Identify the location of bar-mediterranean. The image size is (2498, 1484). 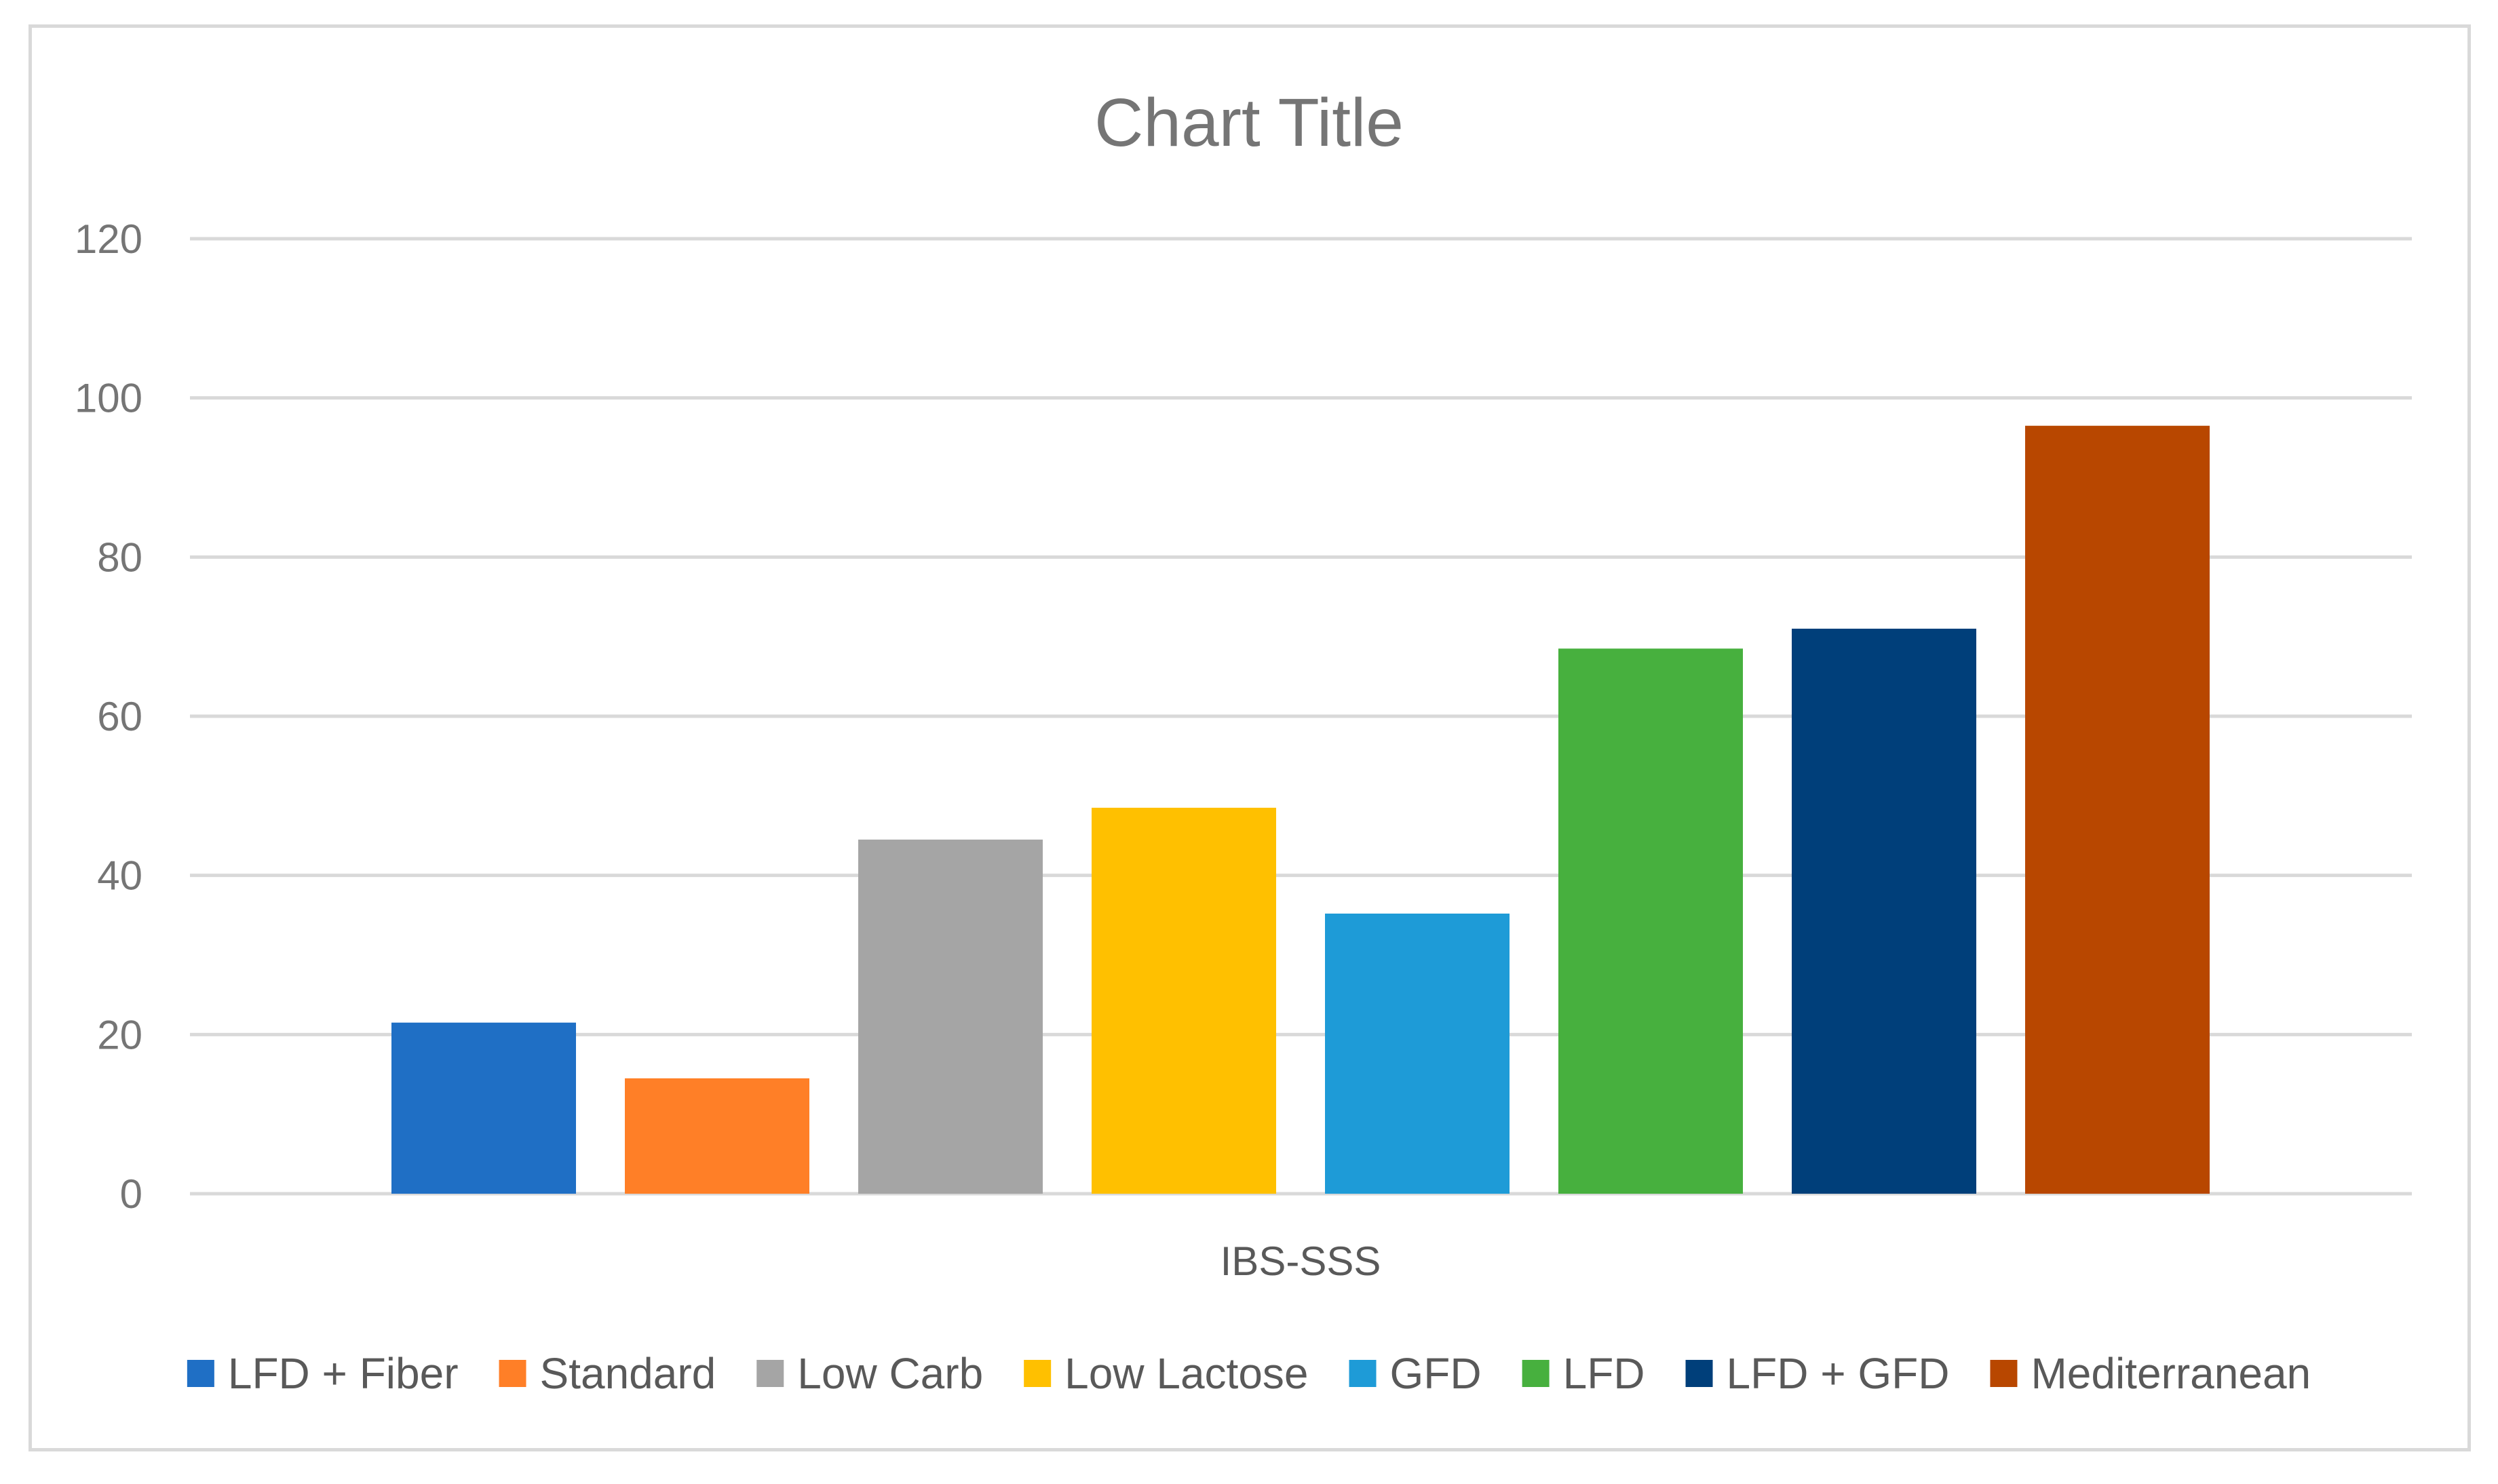
(2117, 810).